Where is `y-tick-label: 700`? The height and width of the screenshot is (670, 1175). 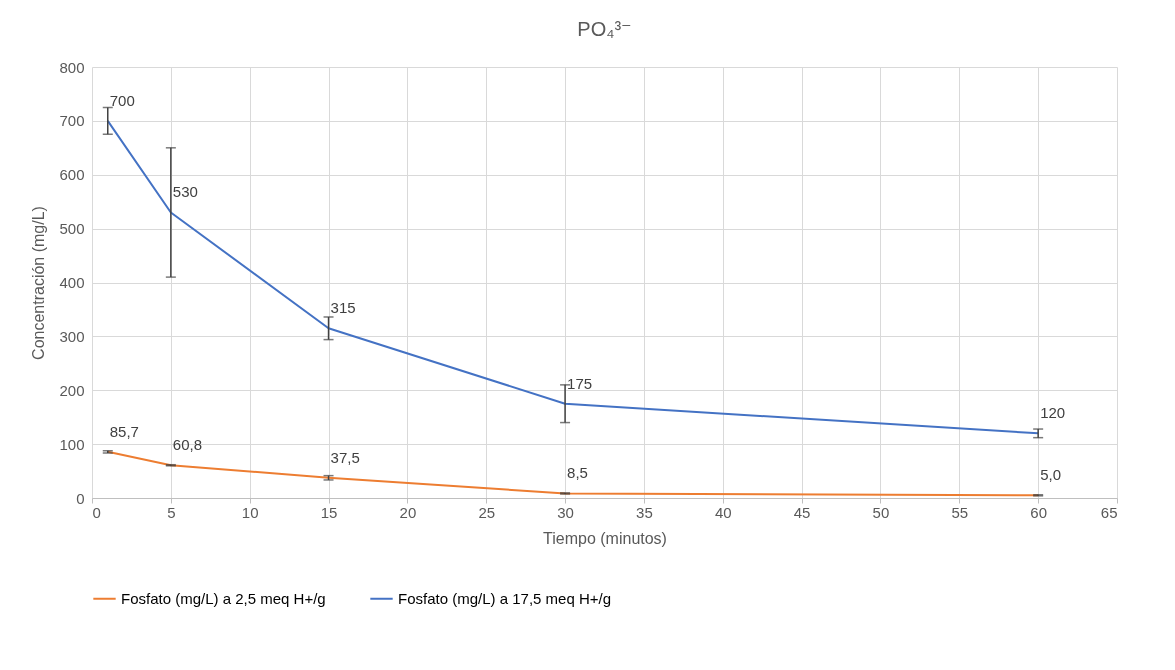
y-tick-label: 700 is located at coordinates (72, 121).